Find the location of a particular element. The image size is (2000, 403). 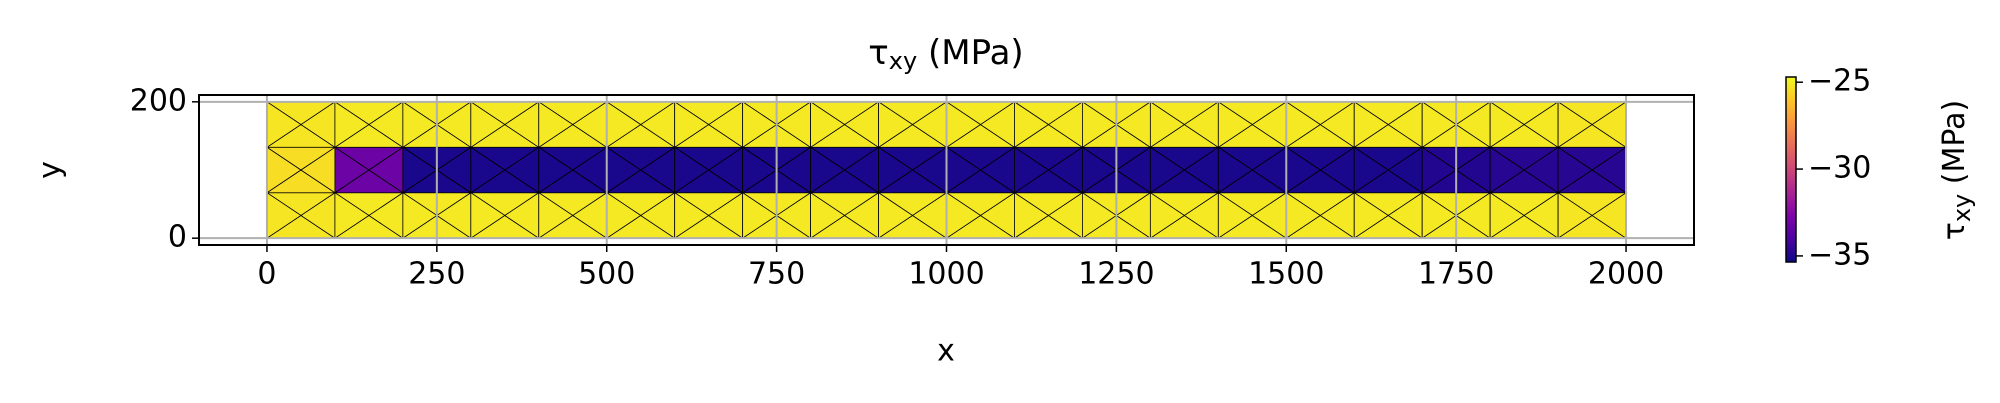

x-tick-label: 500 is located at coordinates (606, 274).